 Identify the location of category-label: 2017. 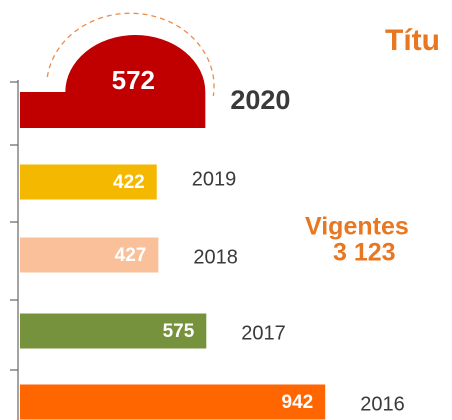
(263, 333).